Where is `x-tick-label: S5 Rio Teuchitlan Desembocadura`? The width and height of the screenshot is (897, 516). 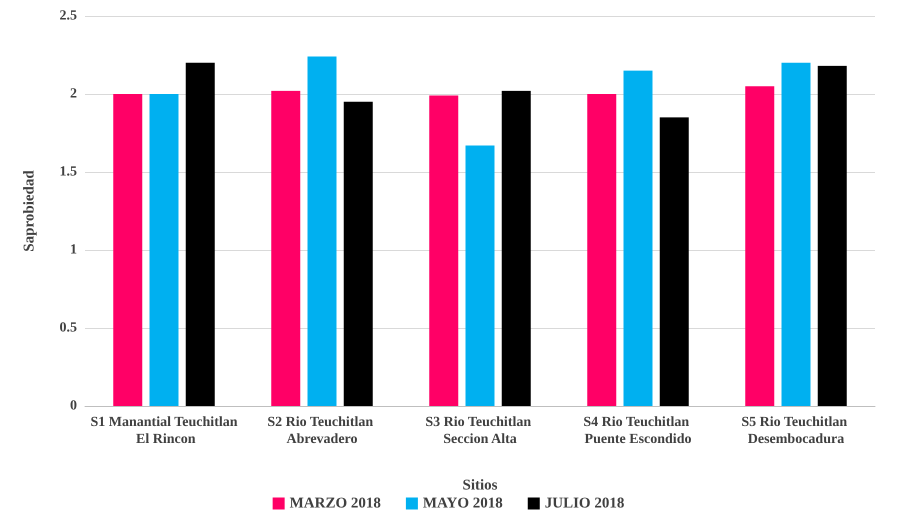
x-tick-label: S5 Rio Teuchitlan Desembocadura is located at coordinates (796, 431).